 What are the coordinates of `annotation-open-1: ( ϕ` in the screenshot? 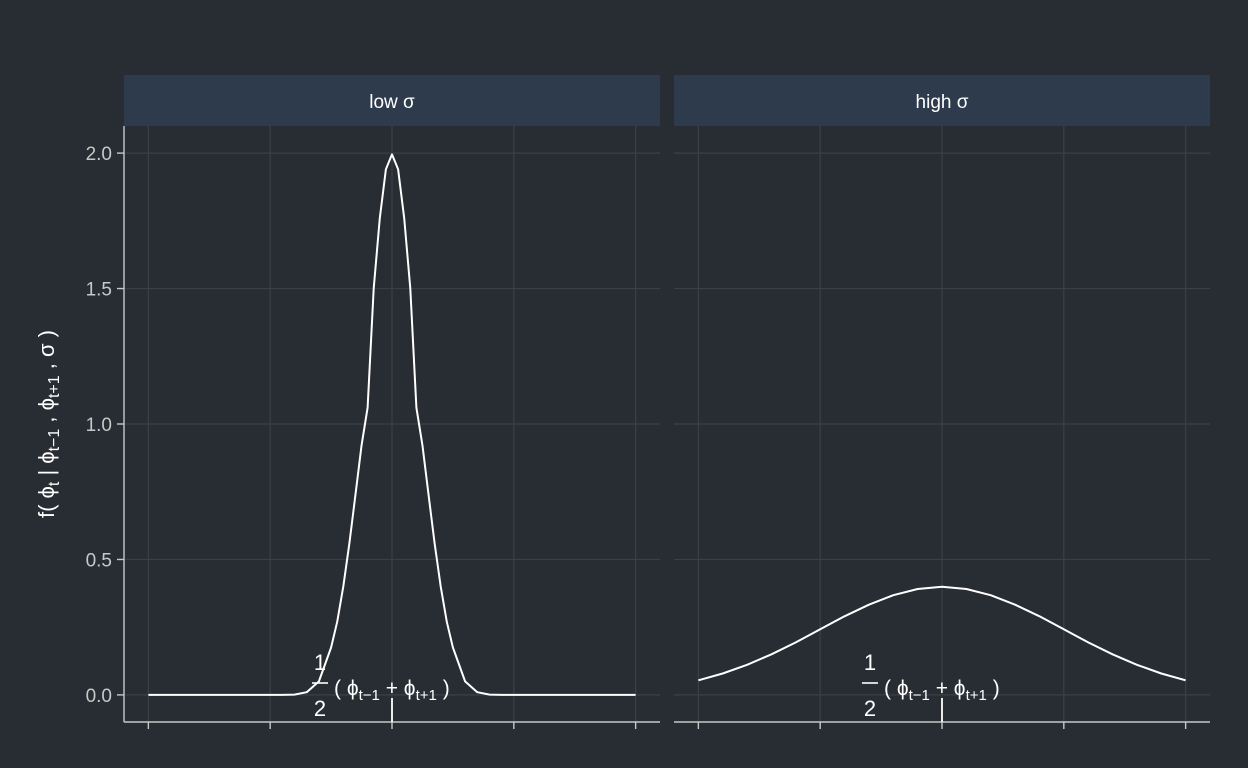 It's located at (346, 688).